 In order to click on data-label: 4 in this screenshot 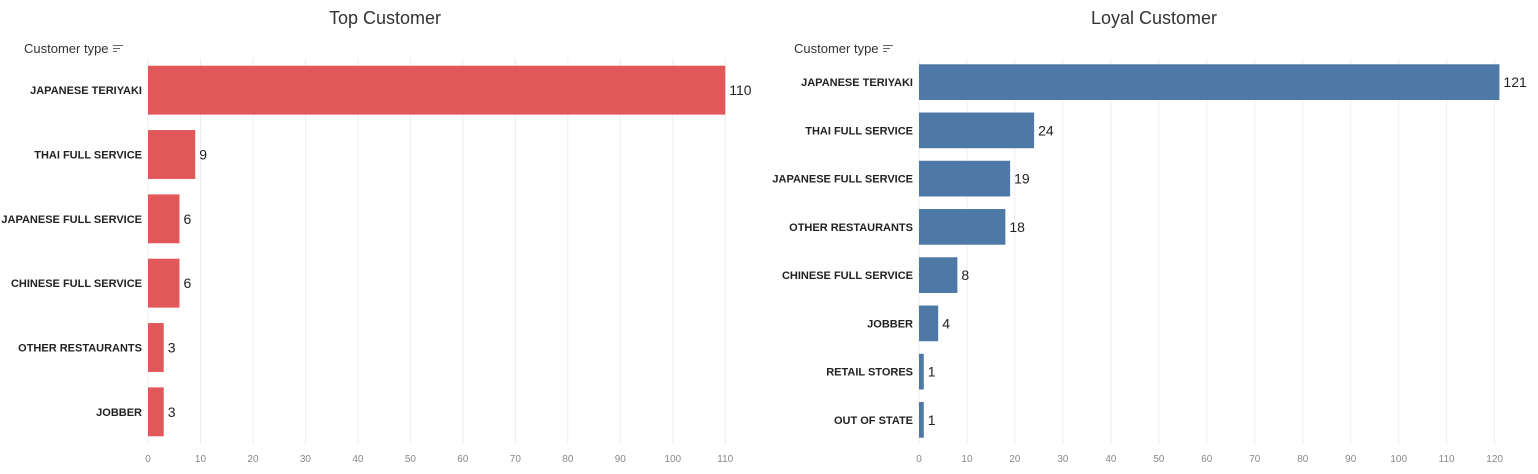, I will do `click(946, 323)`.